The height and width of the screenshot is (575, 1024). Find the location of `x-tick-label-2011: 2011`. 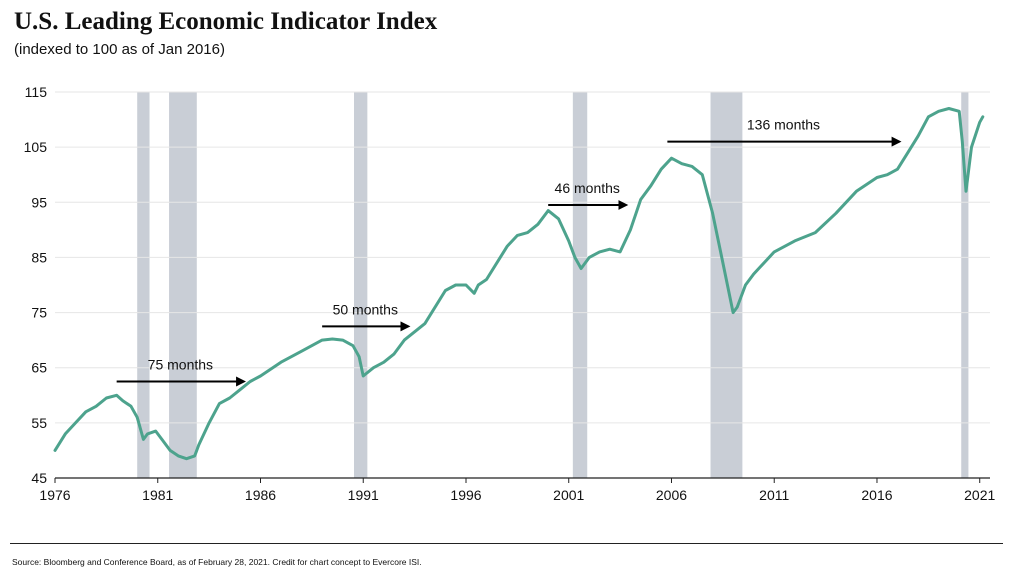

x-tick-label-2011: 2011 is located at coordinates (774, 495).